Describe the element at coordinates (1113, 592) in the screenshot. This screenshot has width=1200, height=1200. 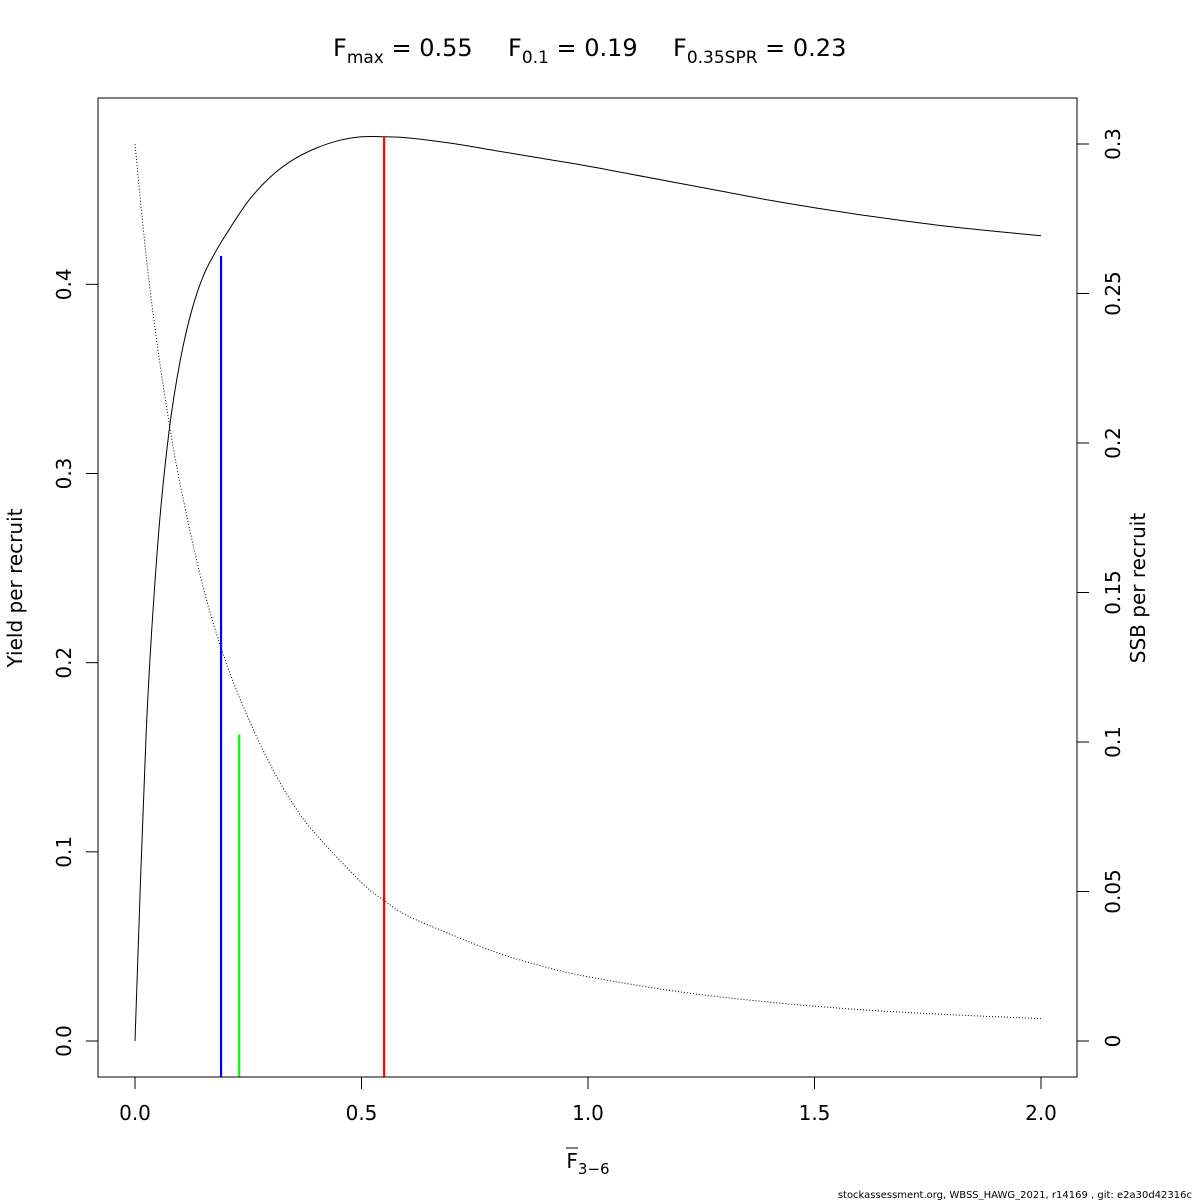
I see `y-right-tick-label: 0.15` at that location.